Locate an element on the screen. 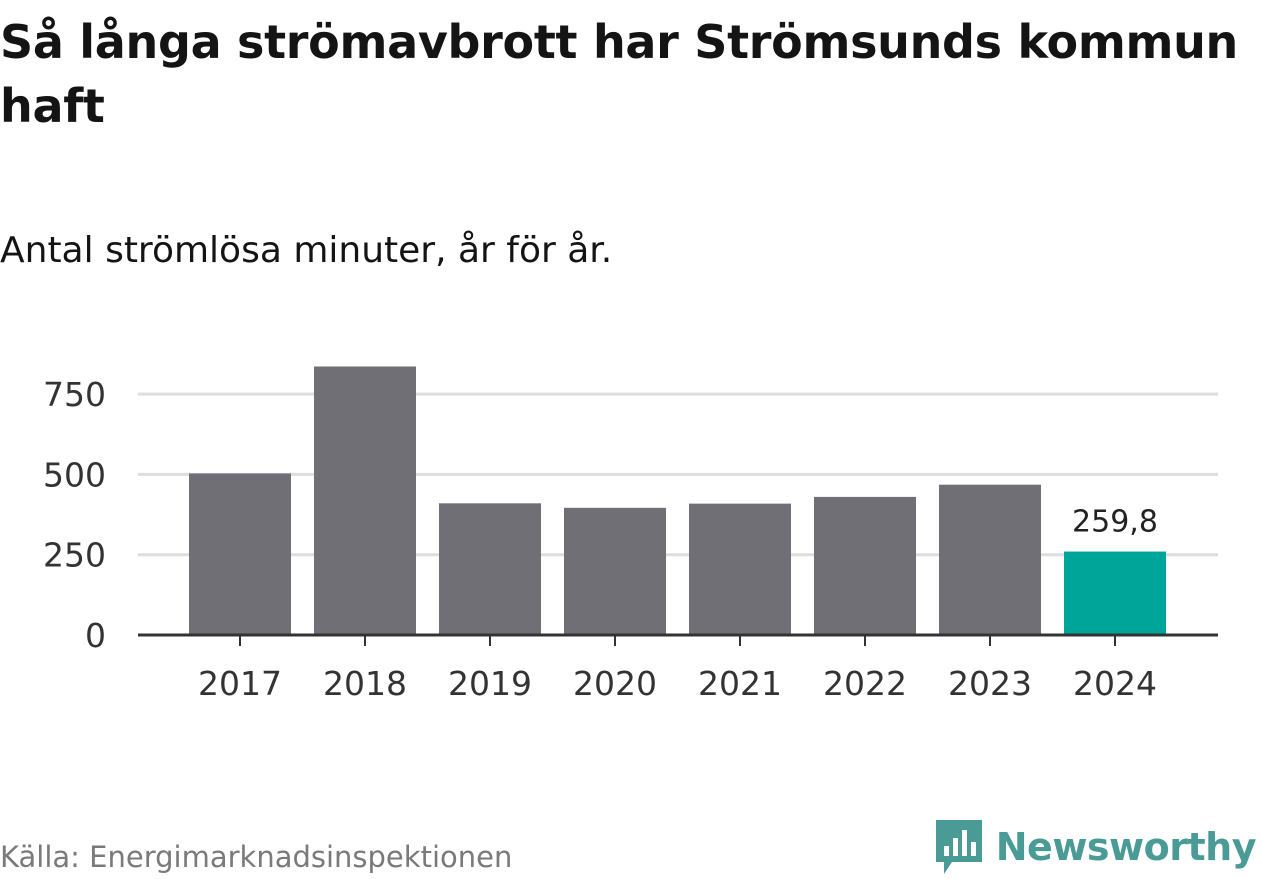 The width and height of the screenshot is (1262, 879). data-label: 259,8 is located at coordinates (1115, 522).